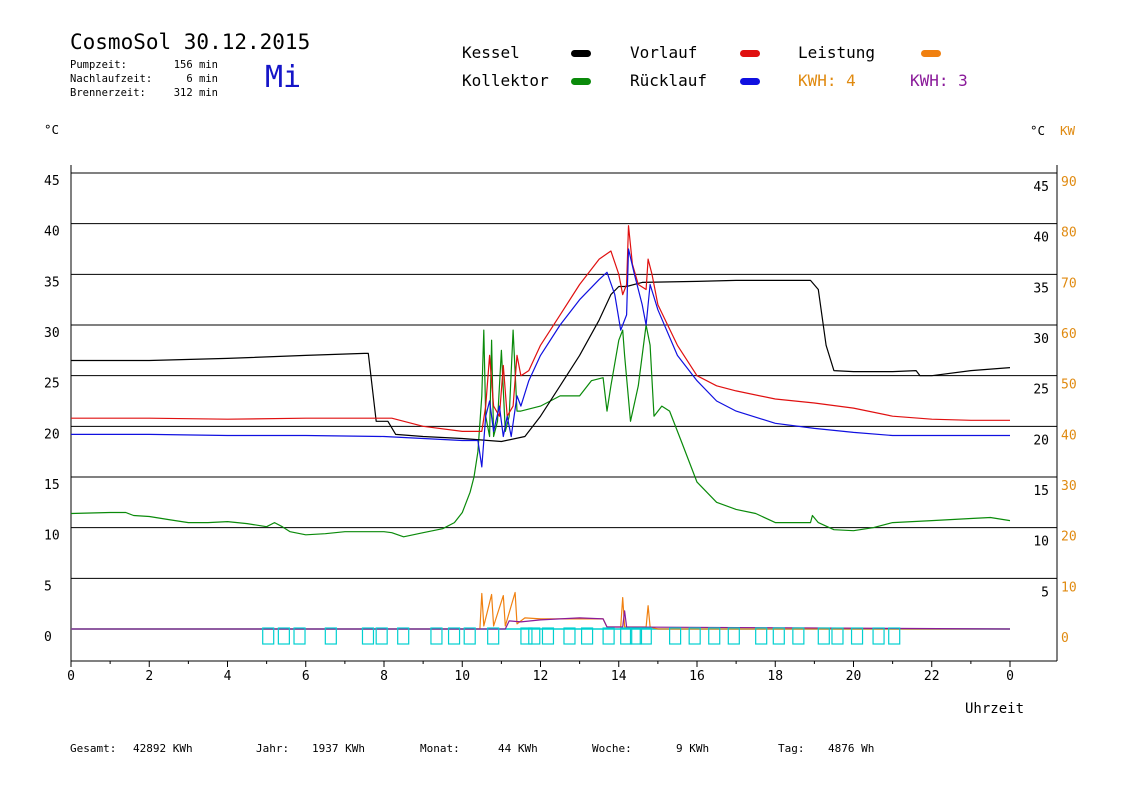 This screenshot has height=812, width=1148. I want to click on y-tick-label-right: 25, so click(1041, 390).